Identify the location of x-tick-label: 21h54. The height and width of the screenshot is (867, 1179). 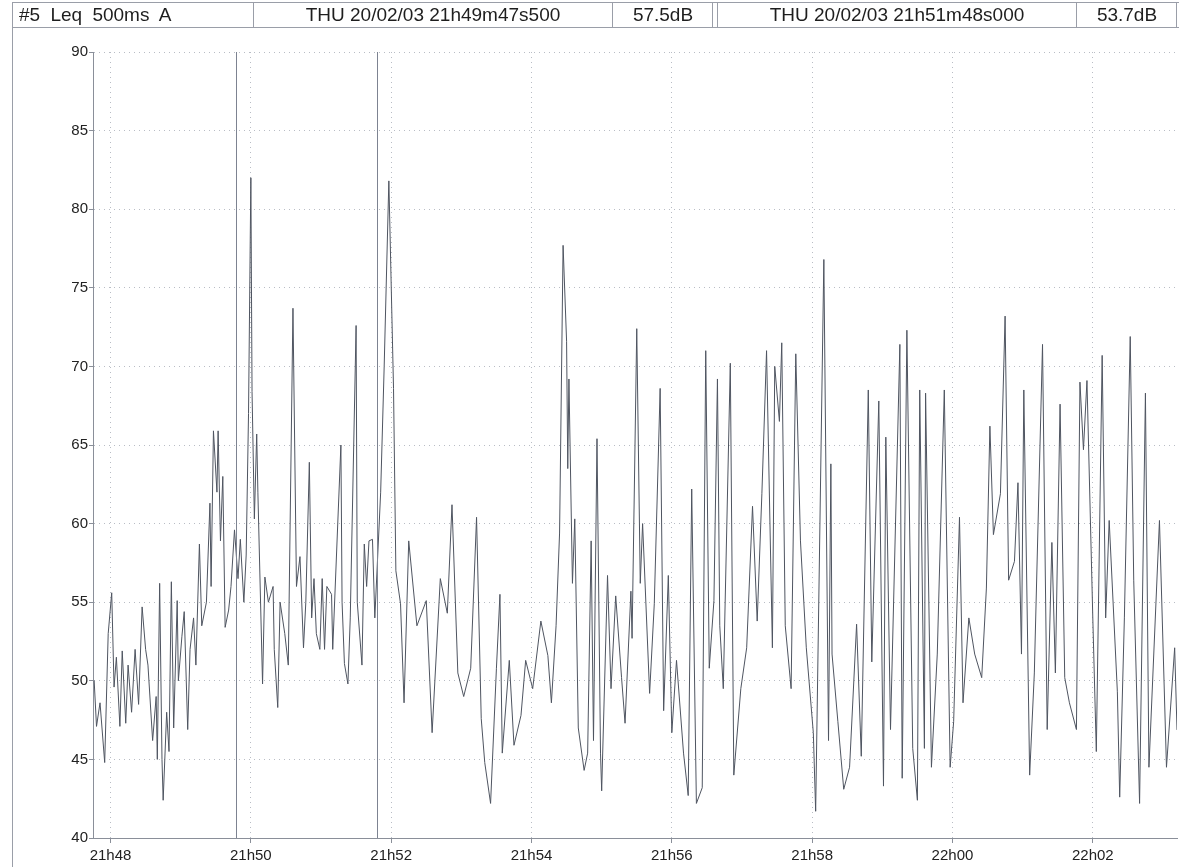
(531, 855).